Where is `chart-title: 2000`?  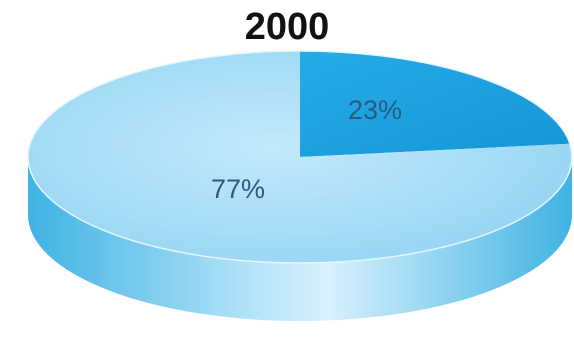 chart-title: 2000 is located at coordinates (287, 27).